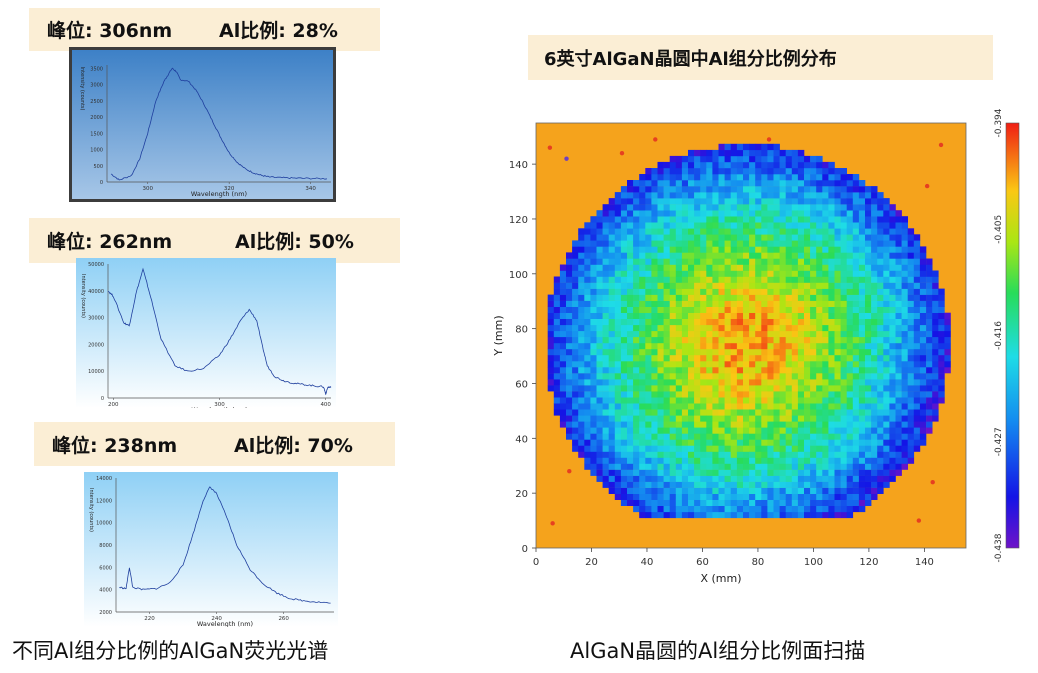 Image resolution: width=1038 pixels, height=673 pixels. I want to click on y-tick-label: 60, so click(521, 384).